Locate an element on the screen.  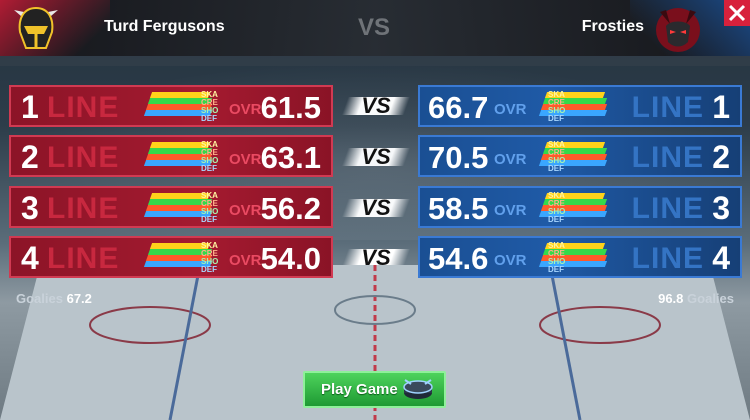
away-ovr-value: 54.6 is located at coordinates (458, 258).